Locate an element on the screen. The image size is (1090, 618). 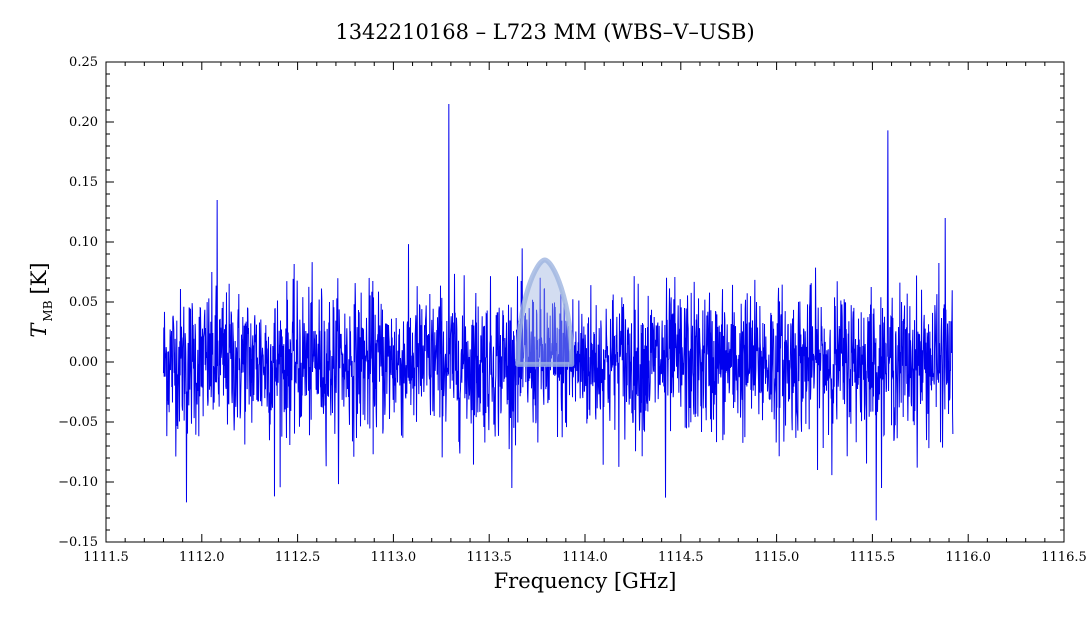
x-tick-label: 1114.5 is located at coordinates (681, 557).